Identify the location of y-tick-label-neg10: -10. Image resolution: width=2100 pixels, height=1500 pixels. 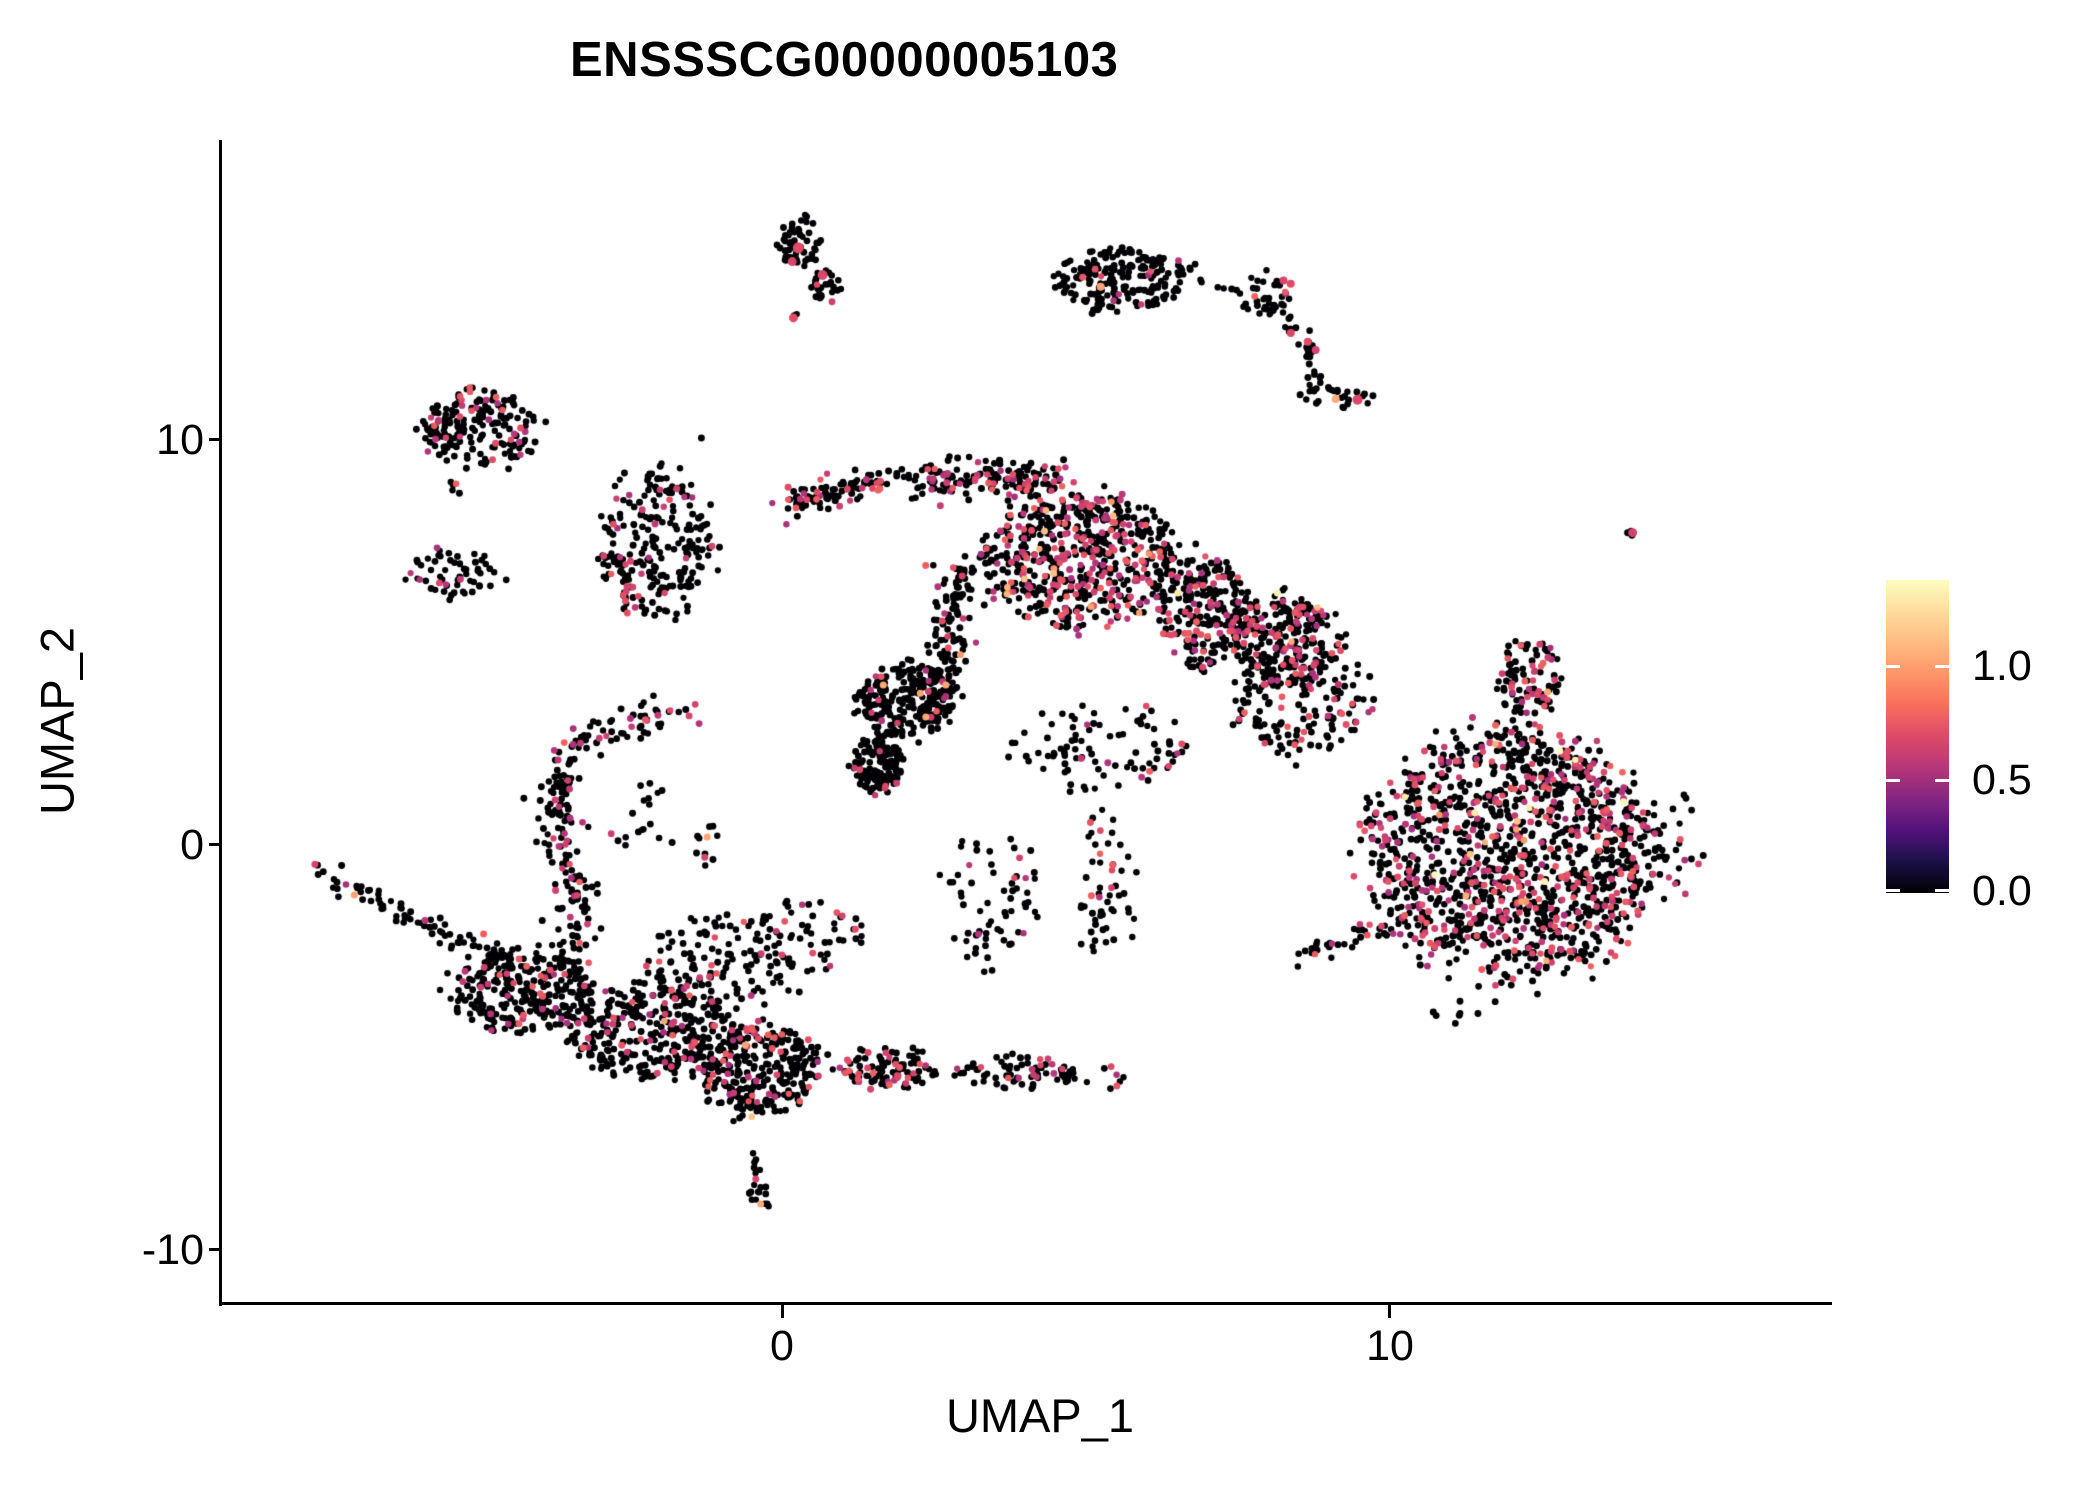
(172, 1250).